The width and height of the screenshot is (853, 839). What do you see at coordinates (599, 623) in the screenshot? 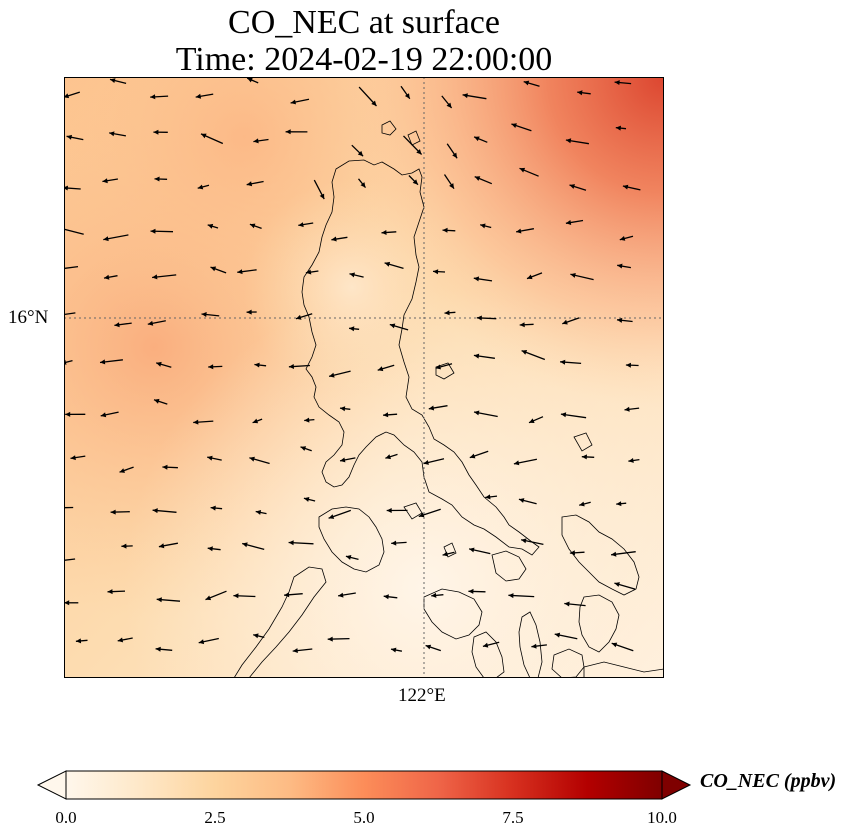
I see `leyte-coastline` at bounding box center [599, 623].